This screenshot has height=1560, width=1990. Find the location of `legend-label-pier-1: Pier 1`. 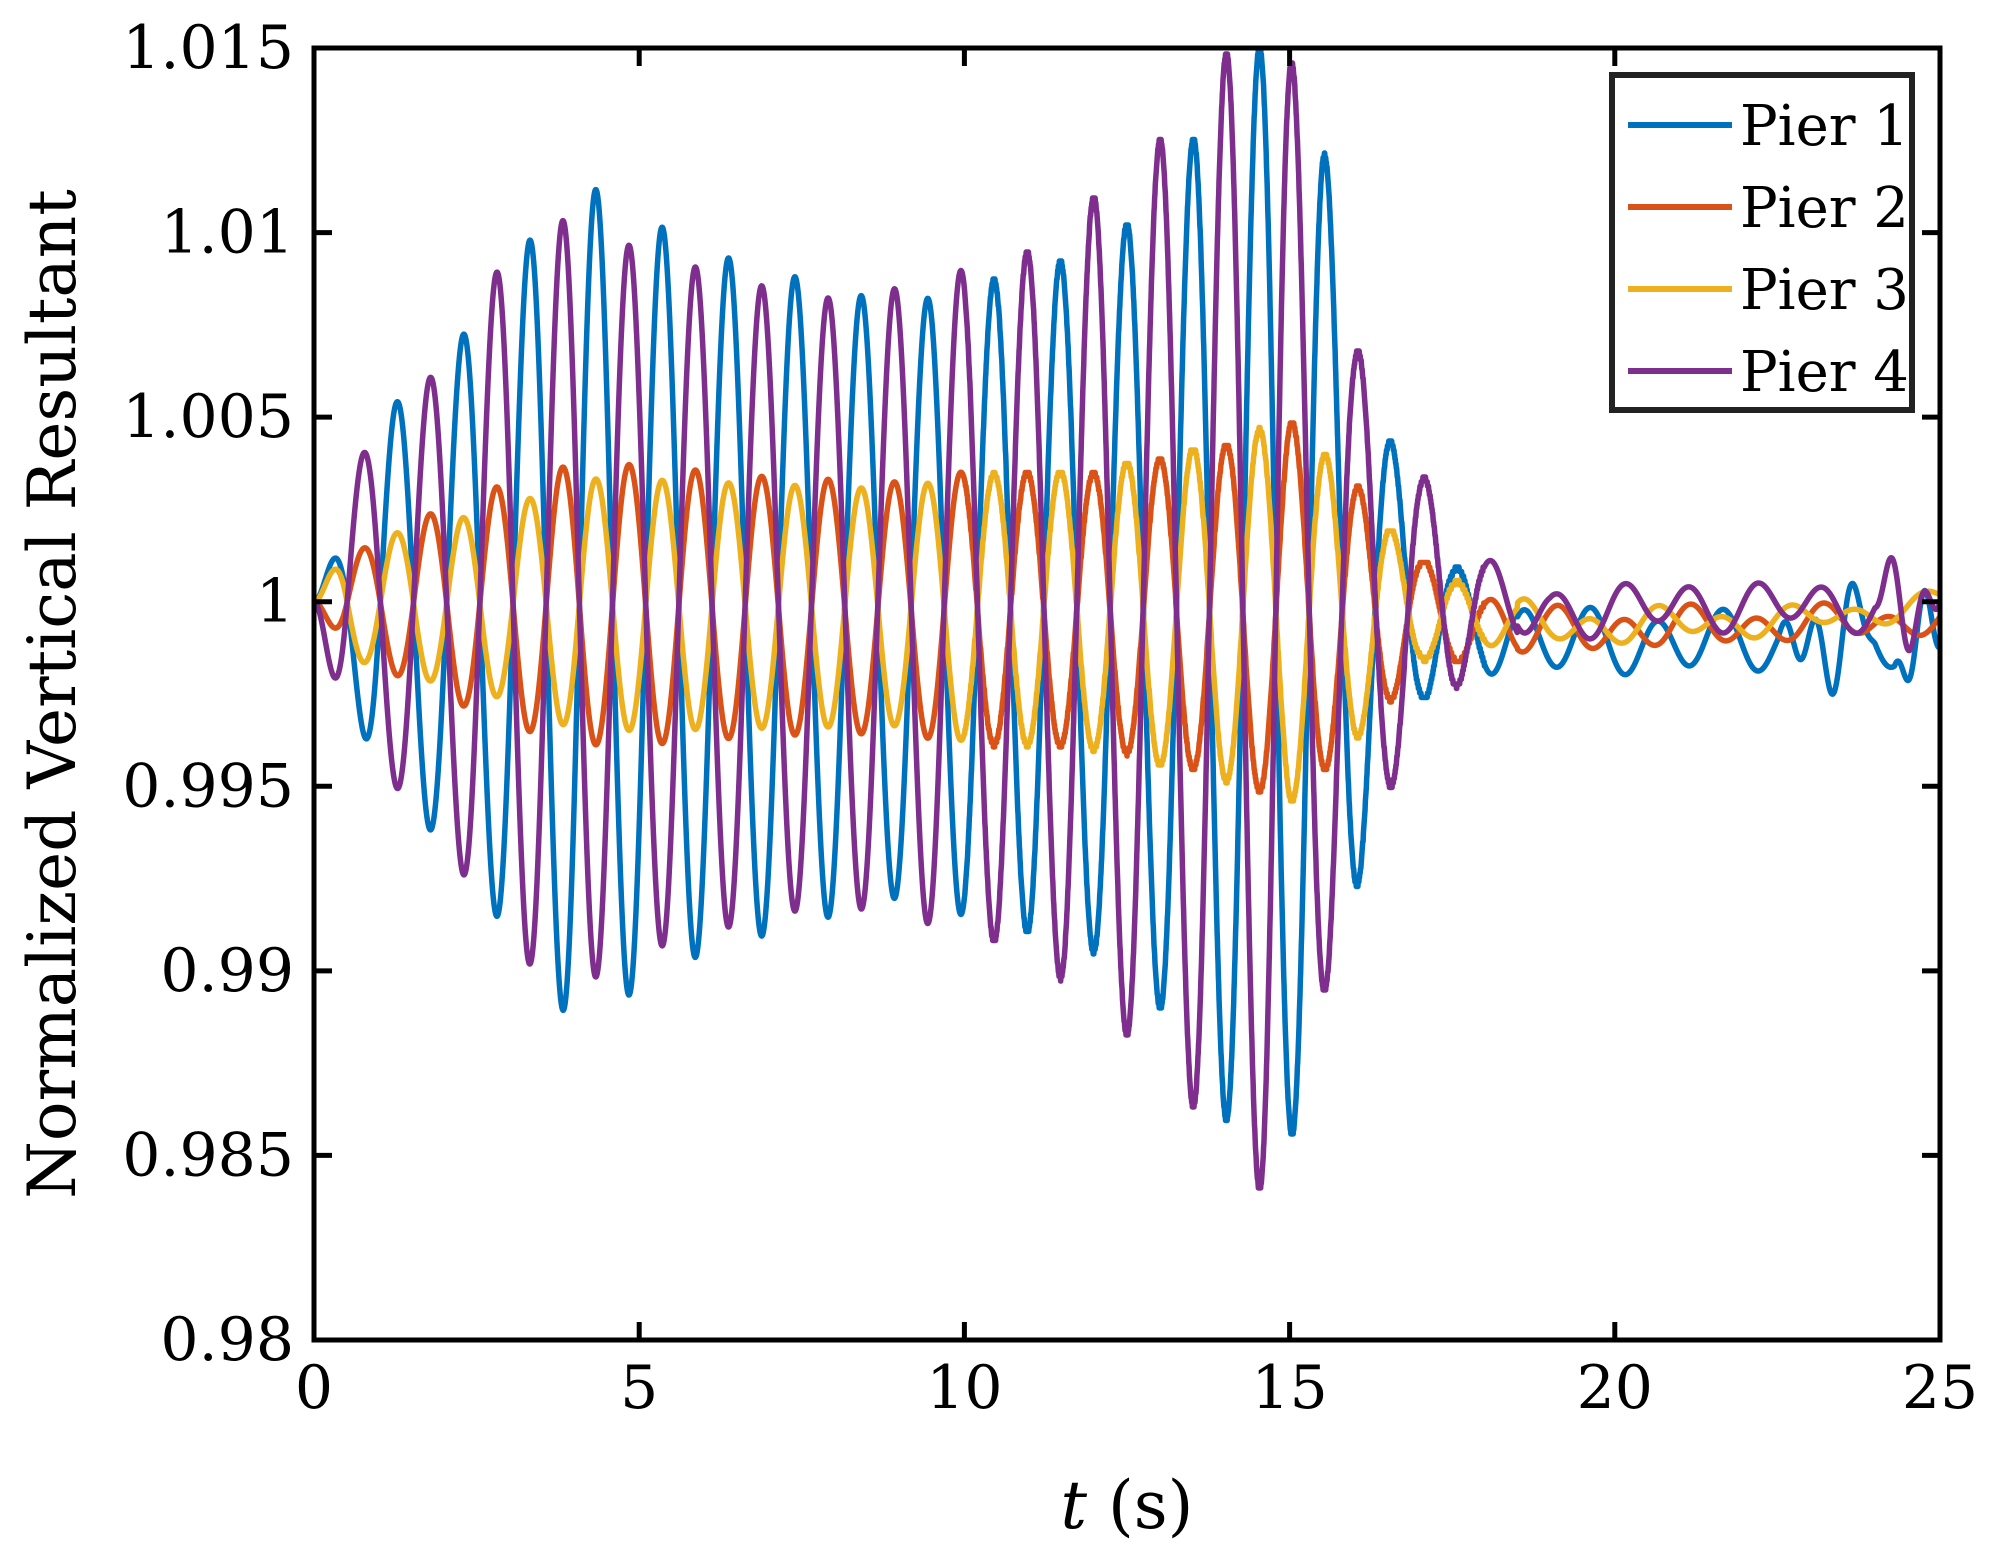

legend-label-pier-1: Pier 1 is located at coordinates (1824, 126).